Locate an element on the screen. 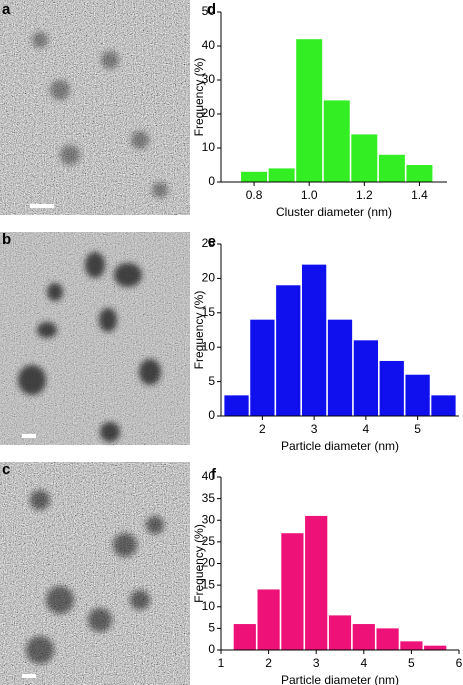 This screenshot has height=685, width=463. x-axis-label: Cluster diameter (nm) is located at coordinates (334, 212).